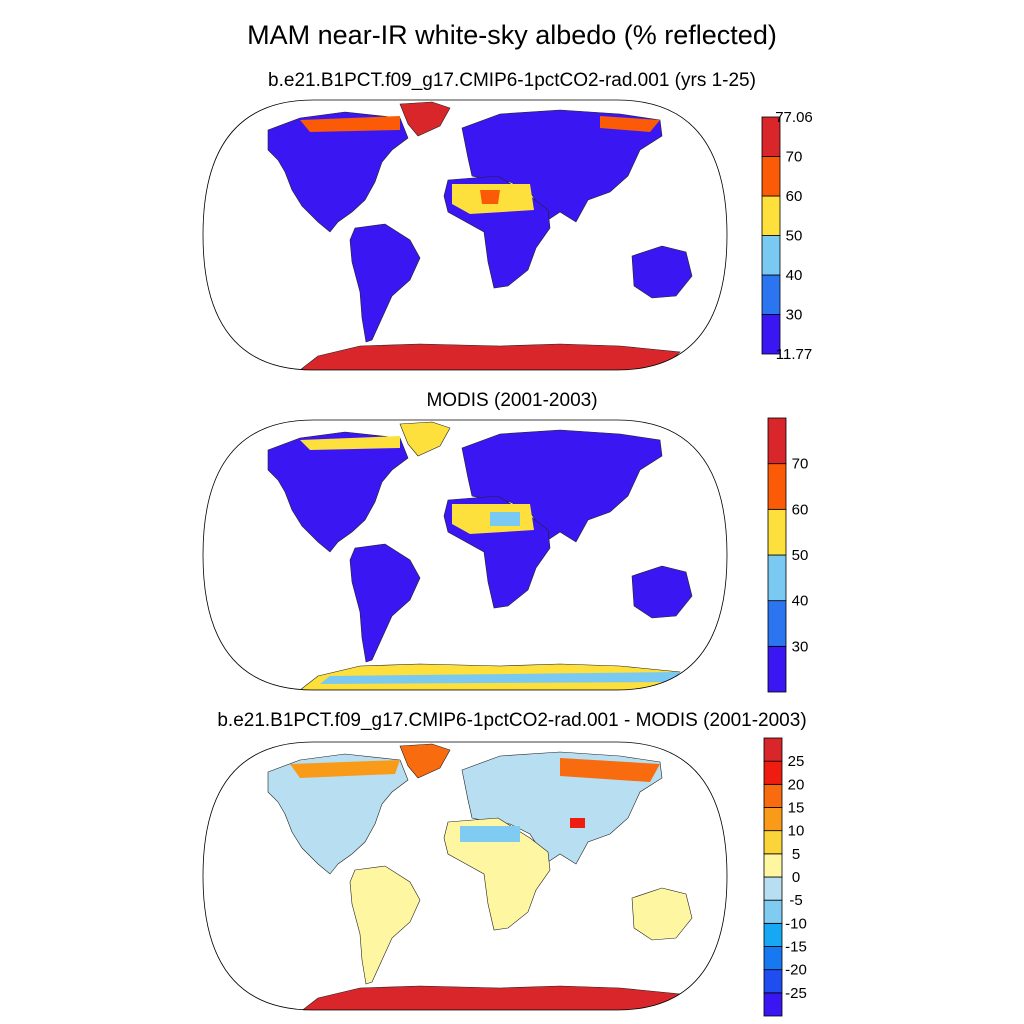  Describe the element at coordinates (610, 770) in the screenshot. I see `siberia-warm` at that location.